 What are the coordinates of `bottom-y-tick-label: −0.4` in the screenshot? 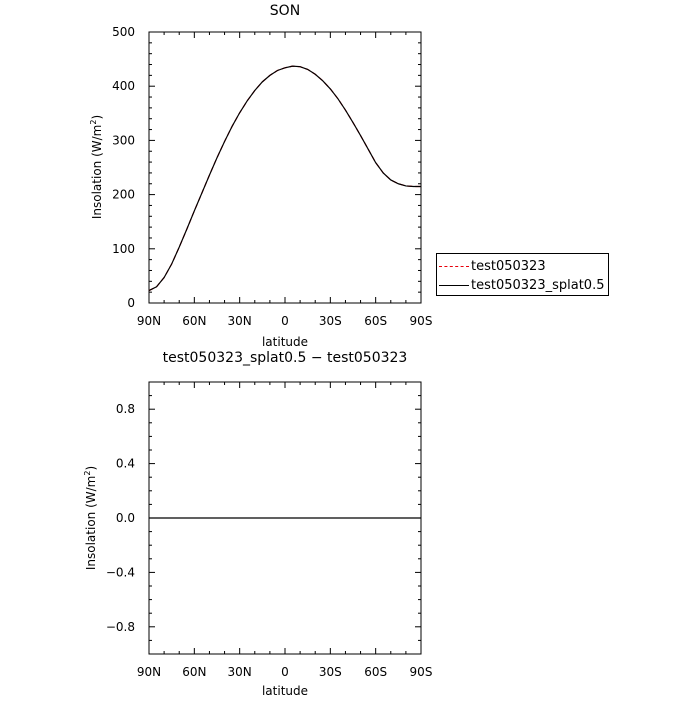 It's located at (120, 572).